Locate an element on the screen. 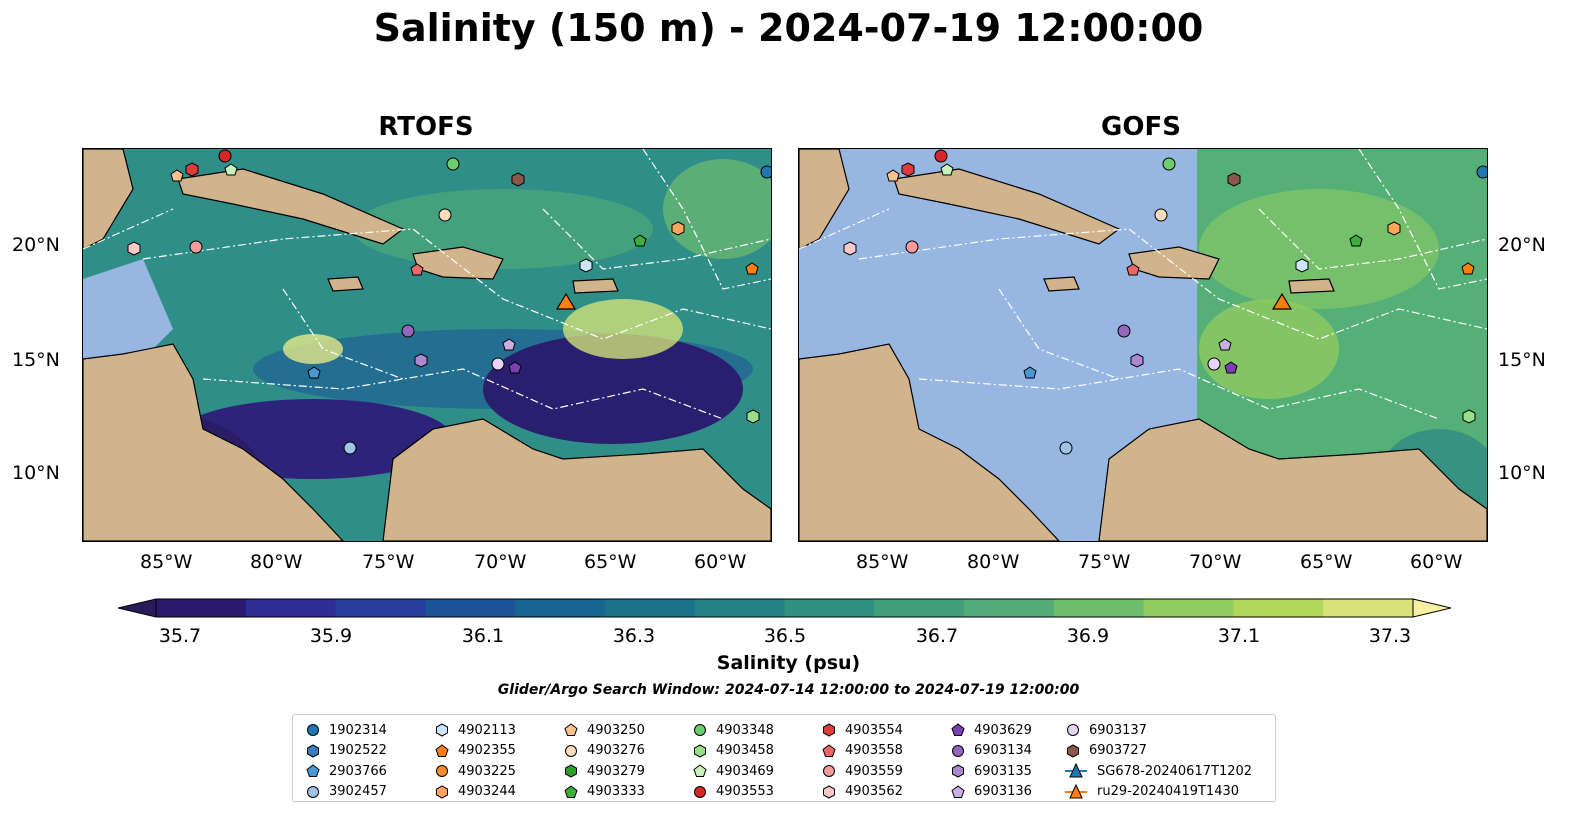 This screenshot has width=1577, height=827. lat-tick: 20°N is located at coordinates (36, 245).